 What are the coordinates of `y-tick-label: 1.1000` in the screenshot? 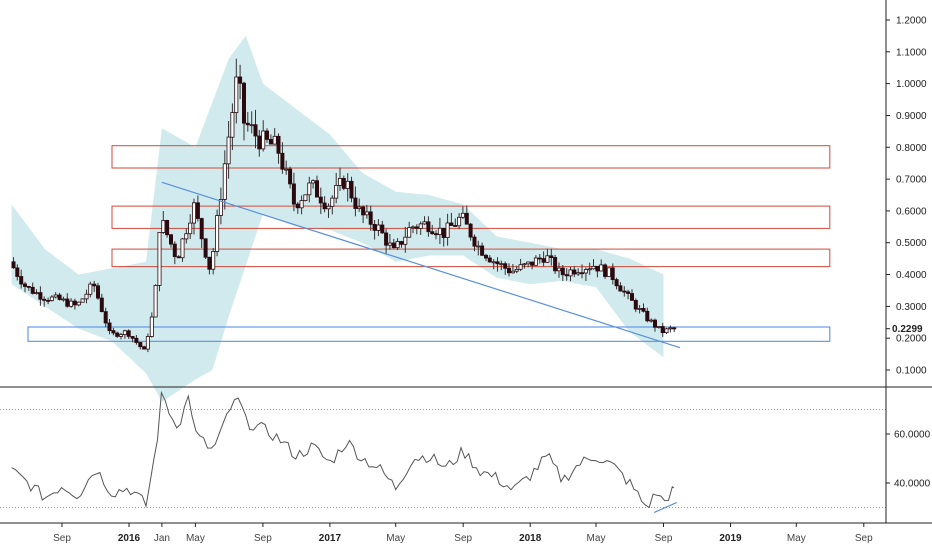 It's located at (911, 52).